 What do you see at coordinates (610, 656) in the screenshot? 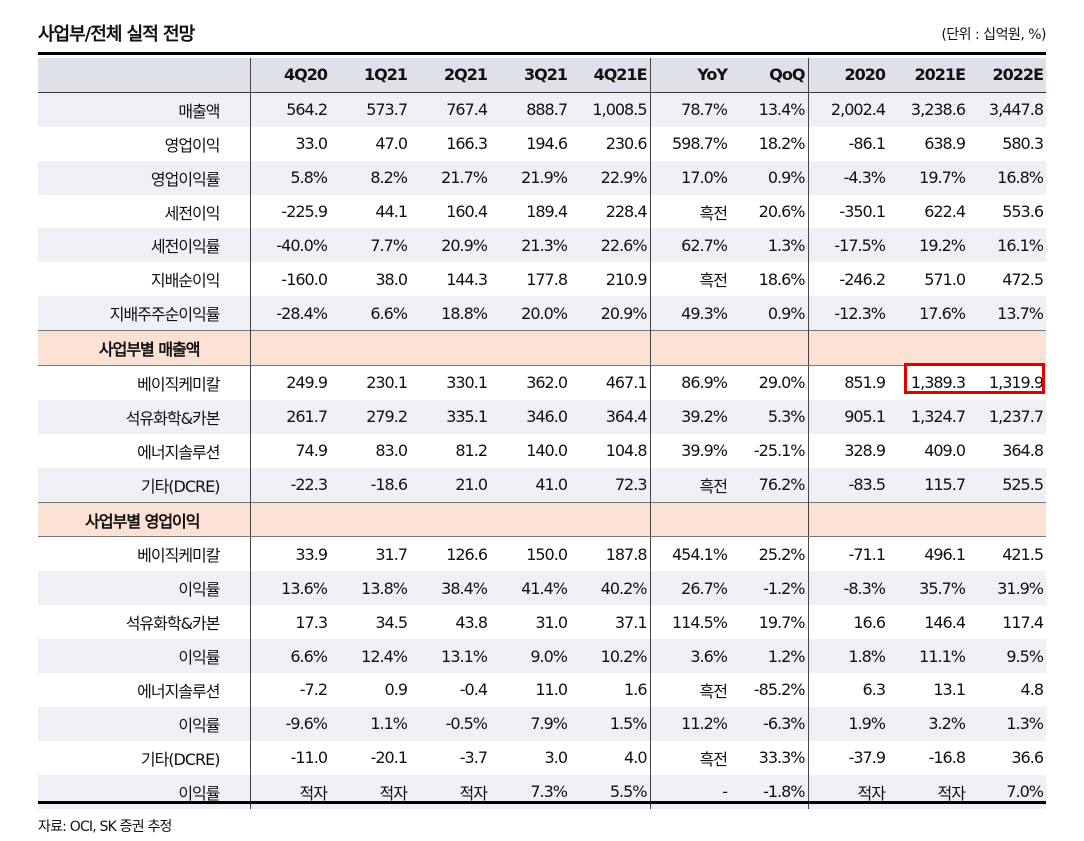
I see `table-cell: 10.2%` at bounding box center [610, 656].